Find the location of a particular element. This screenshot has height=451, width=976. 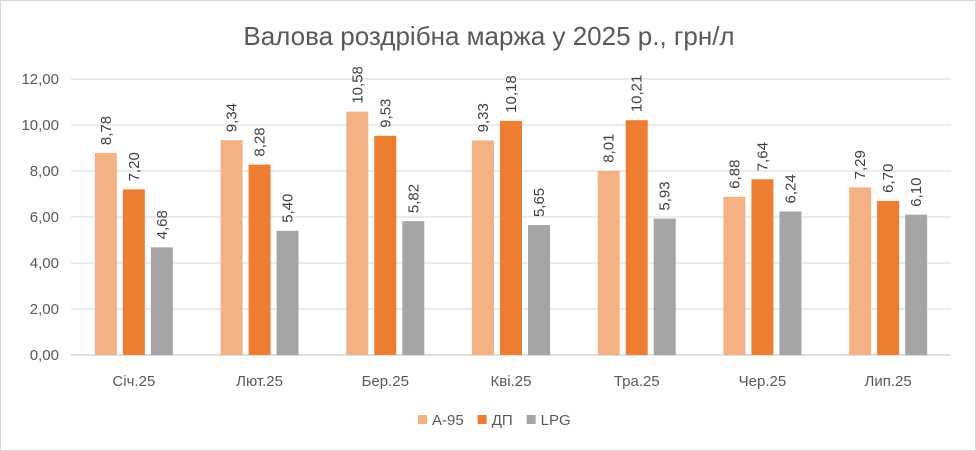

x-tick-label: Кві.25 is located at coordinates (511, 381).